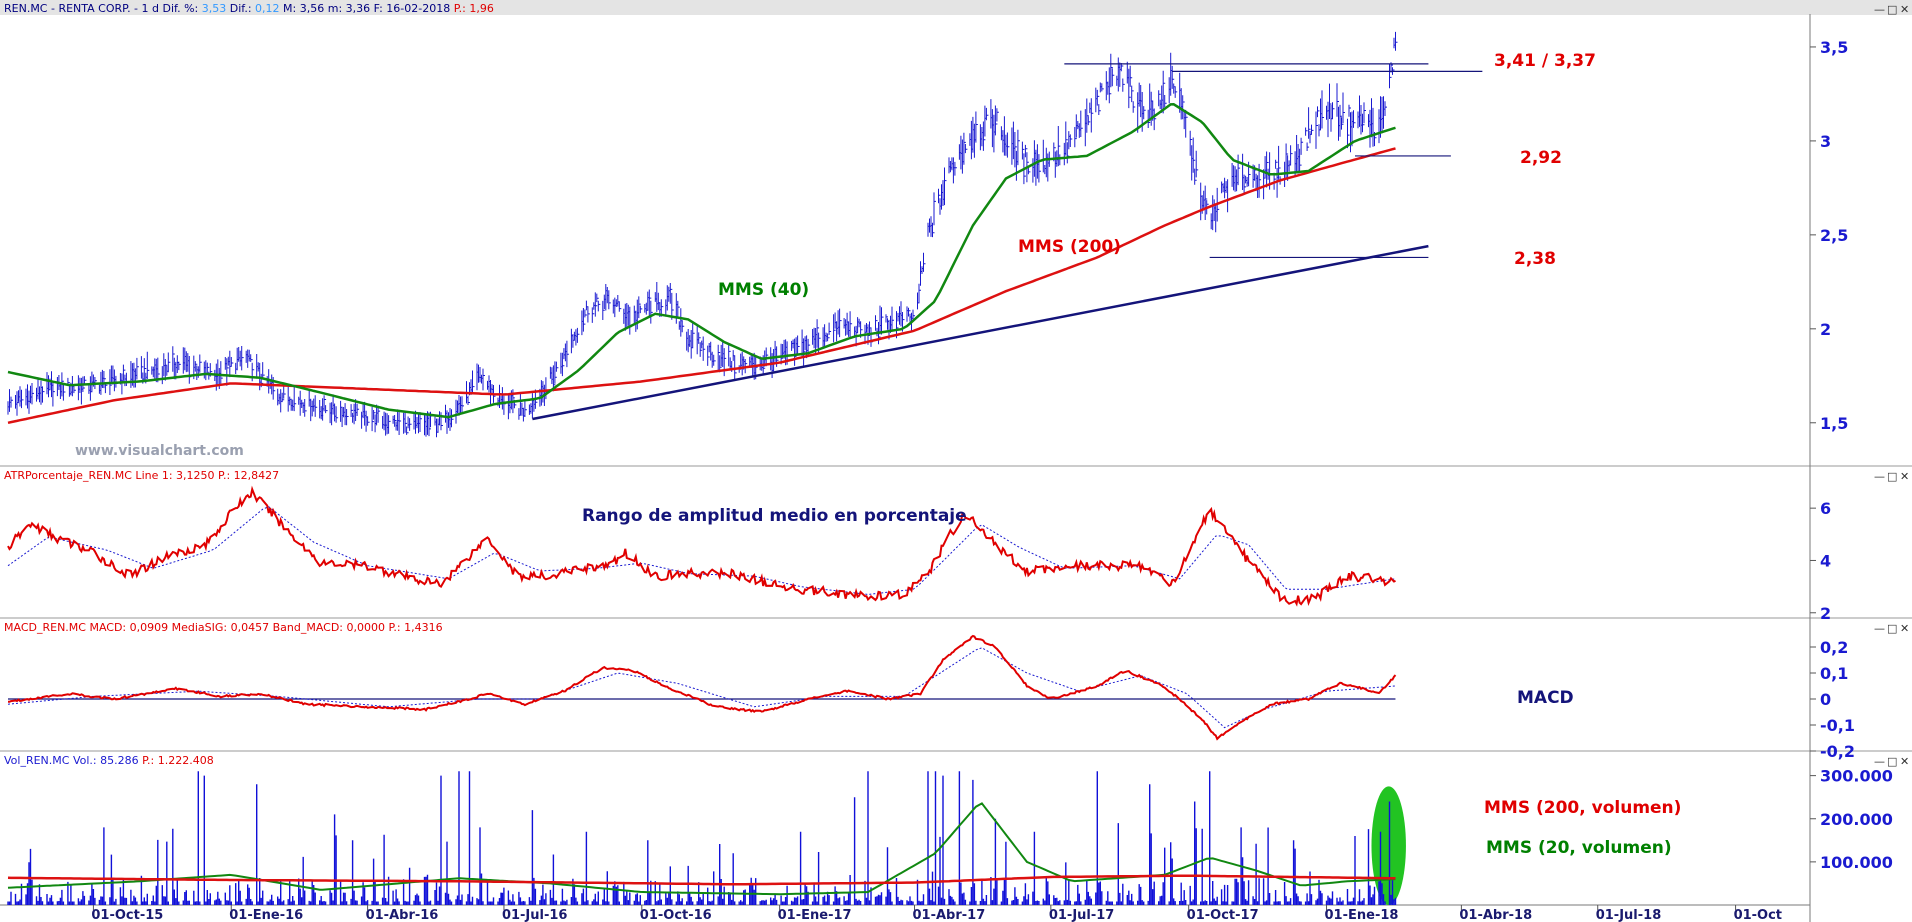  What do you see at coordinates (1082, 915) in the screenshot?
I see `x-tick-label: 01-Jul-17` at bounding box center [1082, 915].